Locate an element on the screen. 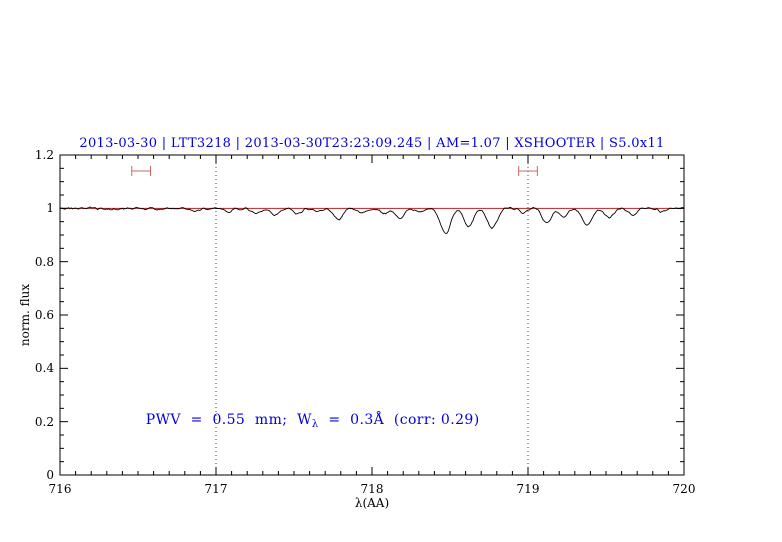 The width and height of the screenshot is (782, 542). x-tick-label: 719 is located at coordinates (528, 489).